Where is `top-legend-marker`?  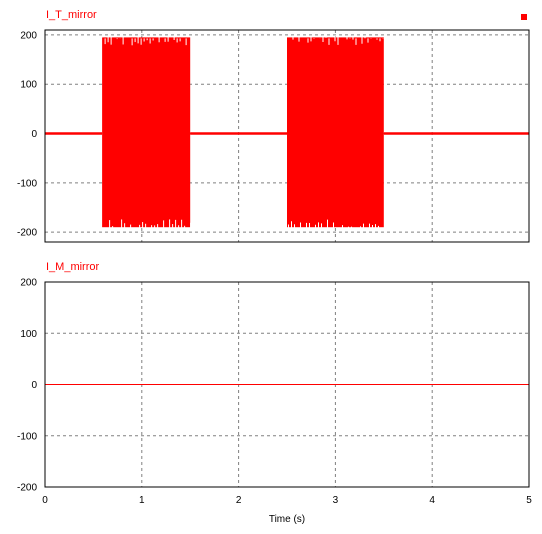 top-legend-marker is located at coordinates (524, 17).